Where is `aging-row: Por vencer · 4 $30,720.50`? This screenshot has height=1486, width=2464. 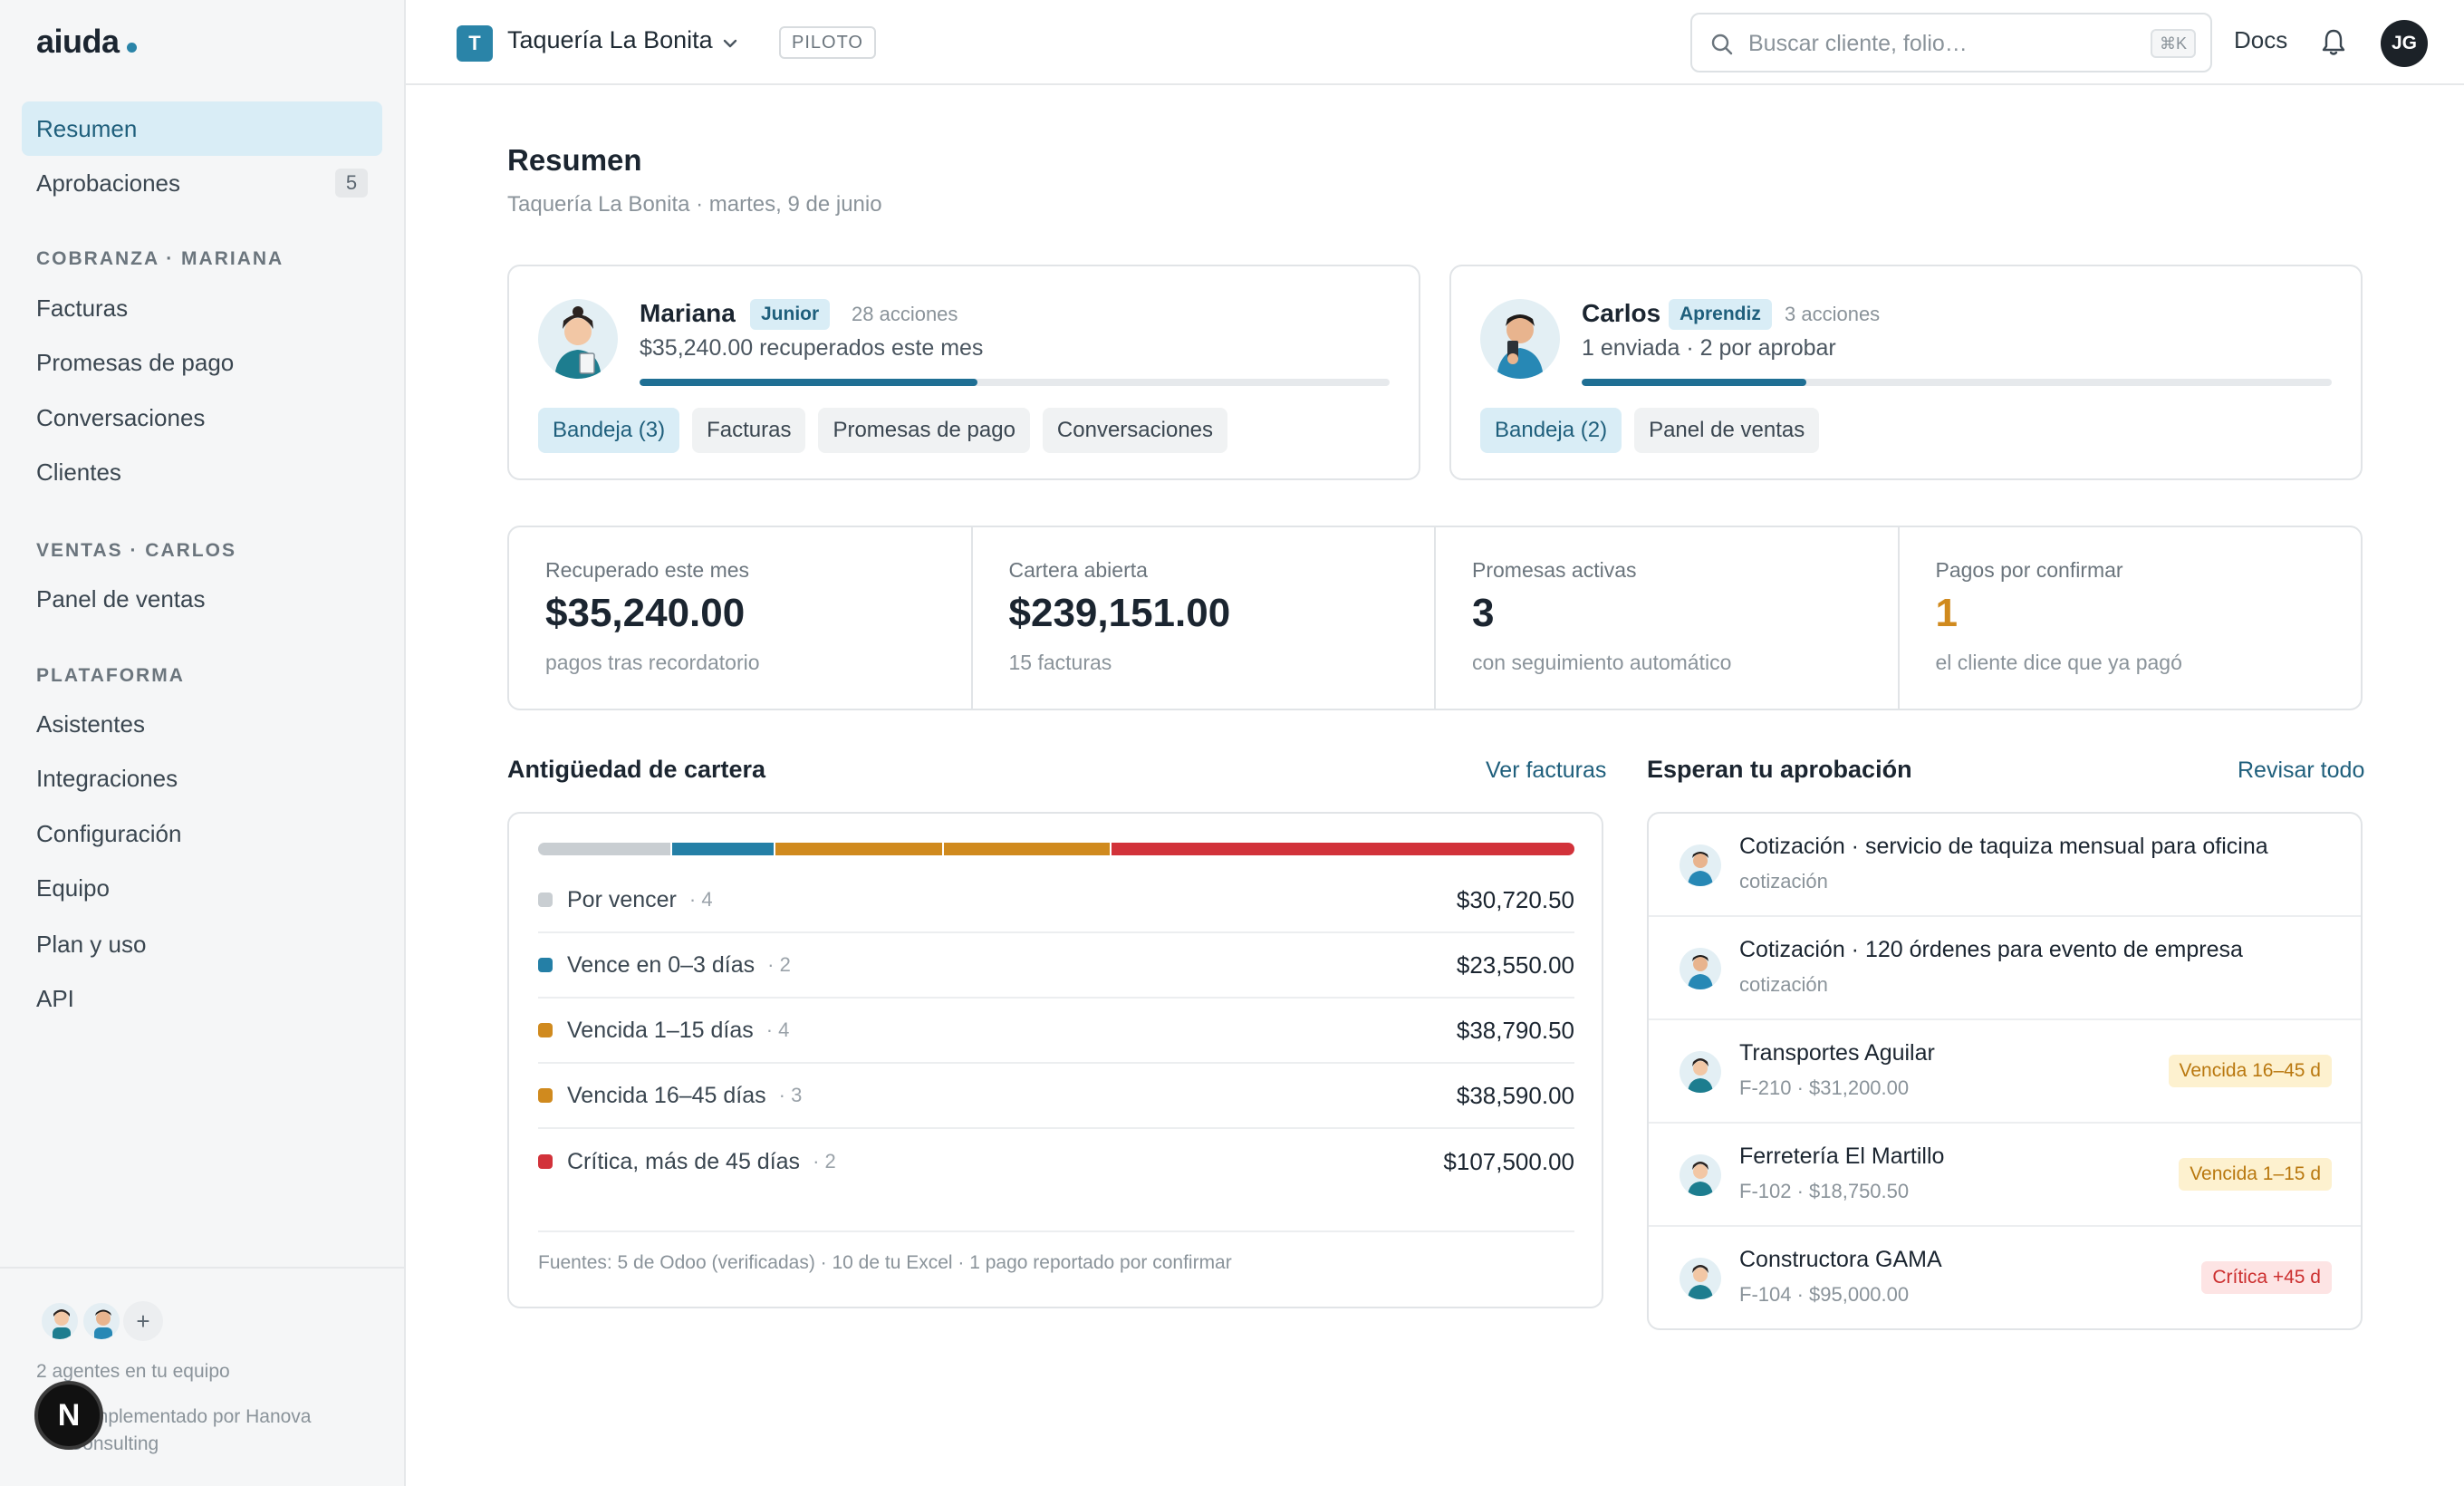
aging-row: Por vencer · 4 $30,720.50 is located at coordinates (1056, 901).